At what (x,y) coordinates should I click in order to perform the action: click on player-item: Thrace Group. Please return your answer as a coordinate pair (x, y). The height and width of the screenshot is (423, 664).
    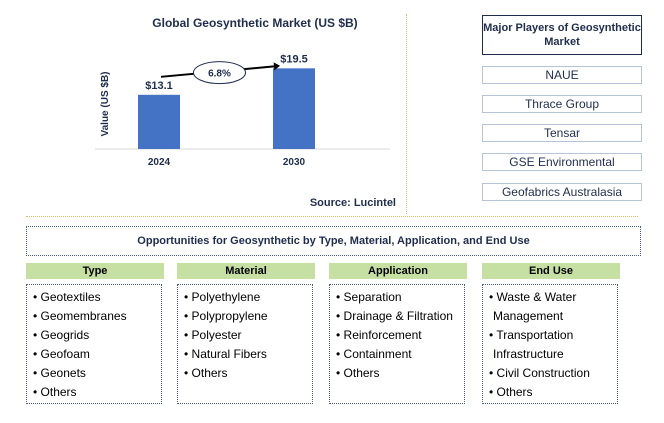
    Looking at the image, I should click on (562, 104).